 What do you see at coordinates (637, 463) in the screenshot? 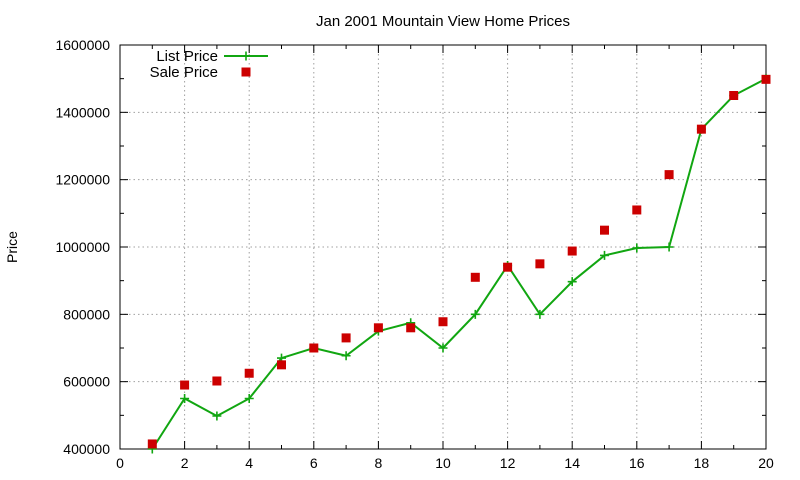
I see `x-tick-label: 16` at bounding box center [637, 463].